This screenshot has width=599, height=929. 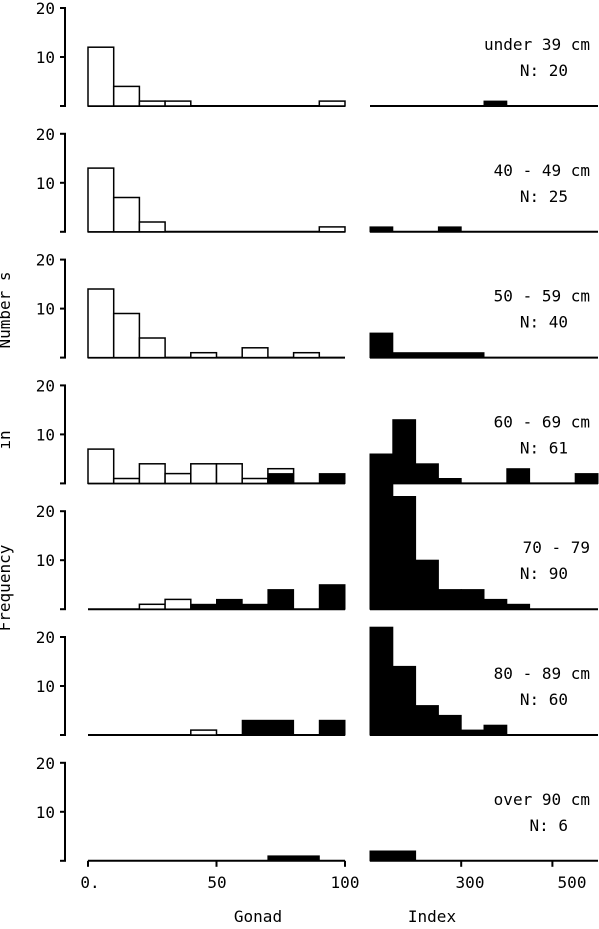 What do you see at coordinates (544, 447) in the screenshot?
I see `panel-n-label-3: N: 61` at bounding box center [544, 447].